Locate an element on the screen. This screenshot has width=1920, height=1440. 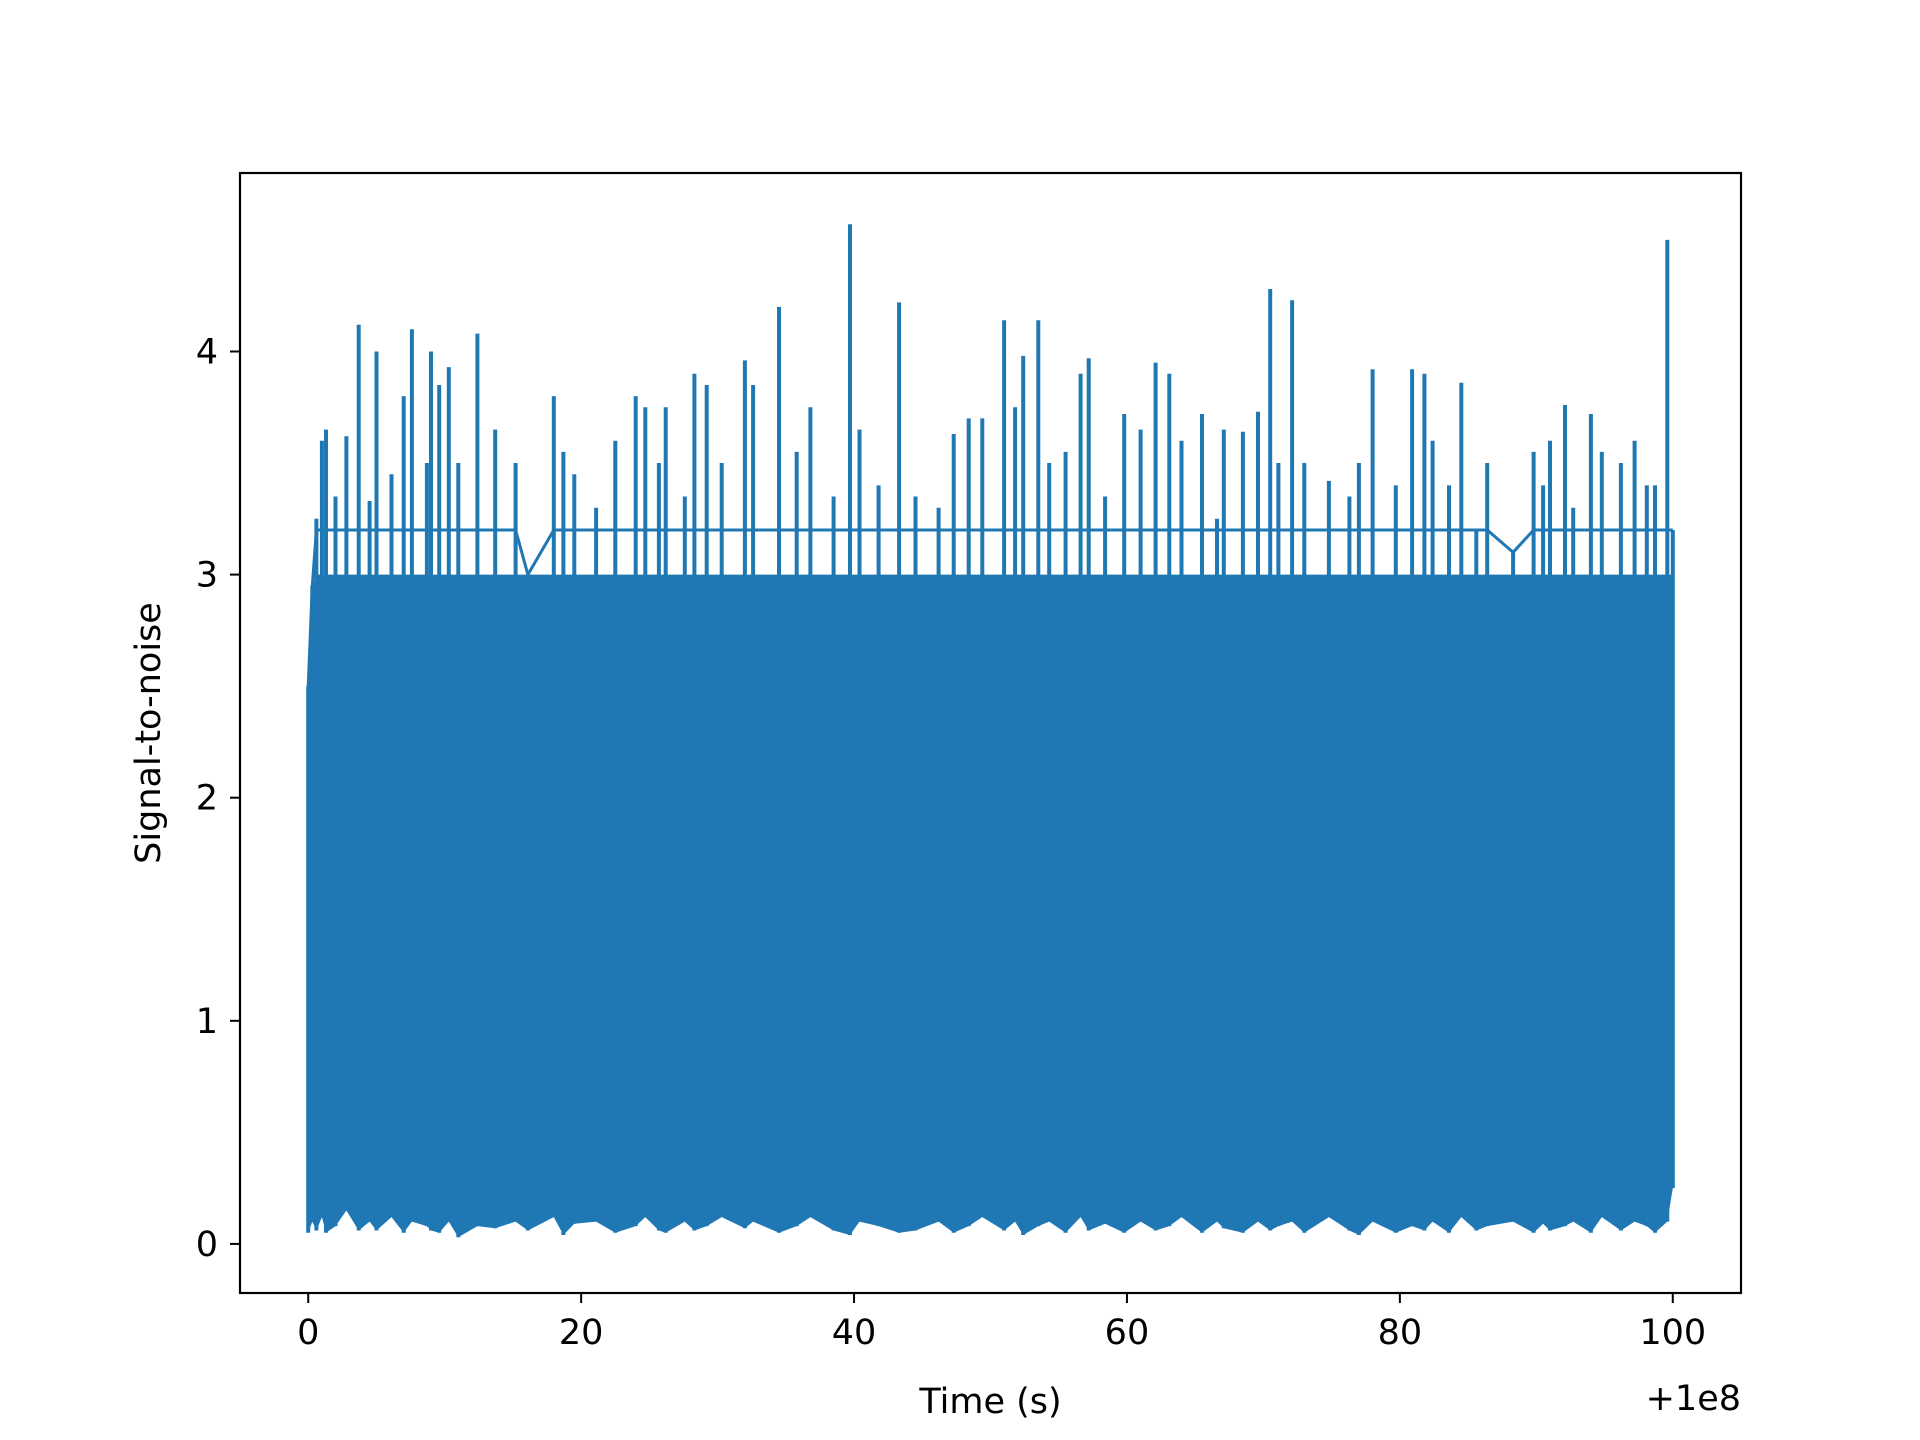
y-tick-label: 1 is located at coordinates (207, 1022).